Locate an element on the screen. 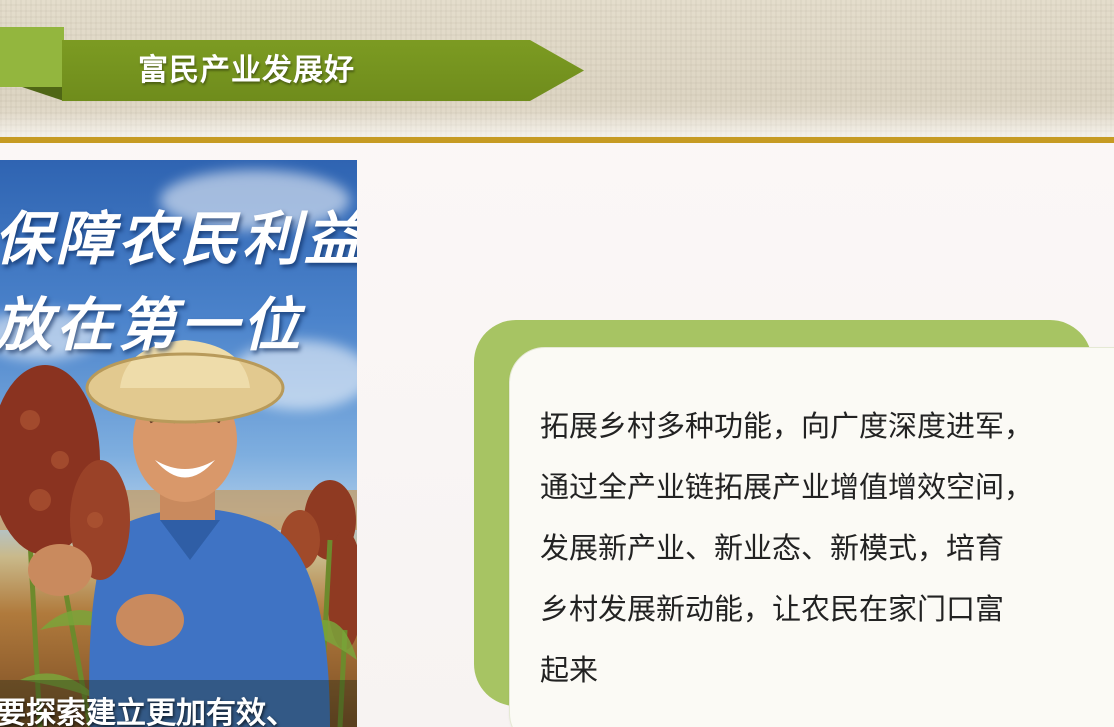  title-accent-block is located at coordinates (32, 57).